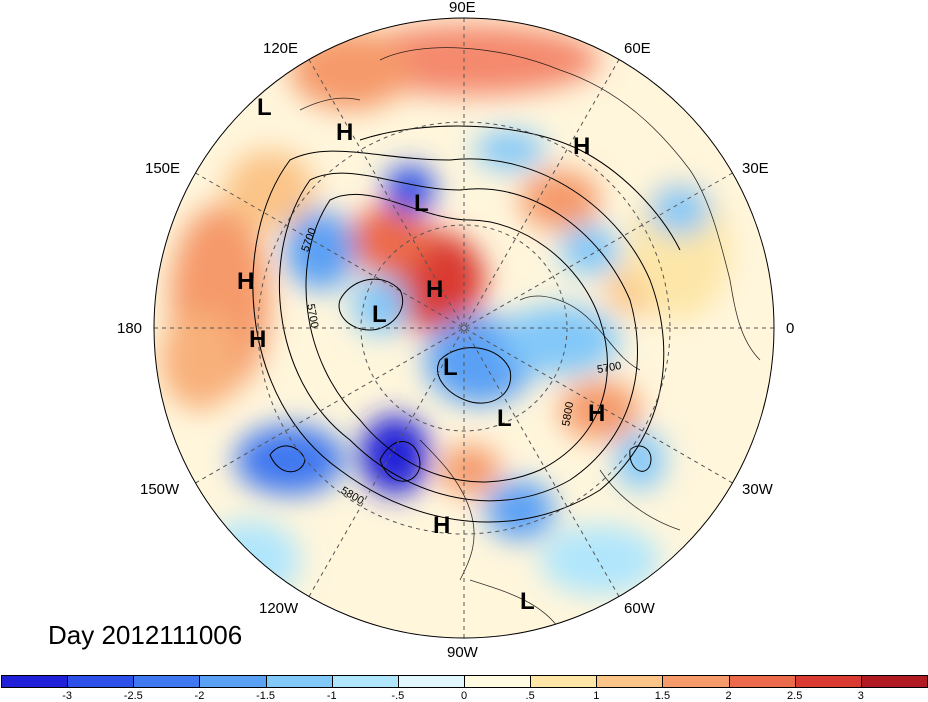  Describe the element at coordinates (462, 8) in the screenshot. I see `lon-label-90e: 90E` at that location.